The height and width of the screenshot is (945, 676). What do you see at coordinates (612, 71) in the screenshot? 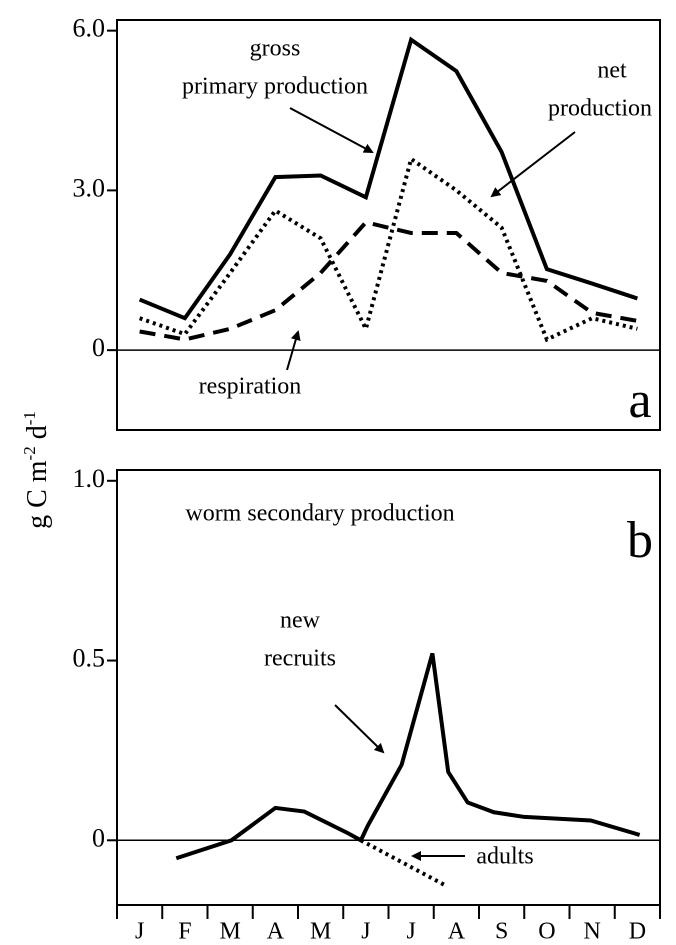
I see `annotation: net` at bounding box center [612, 71].